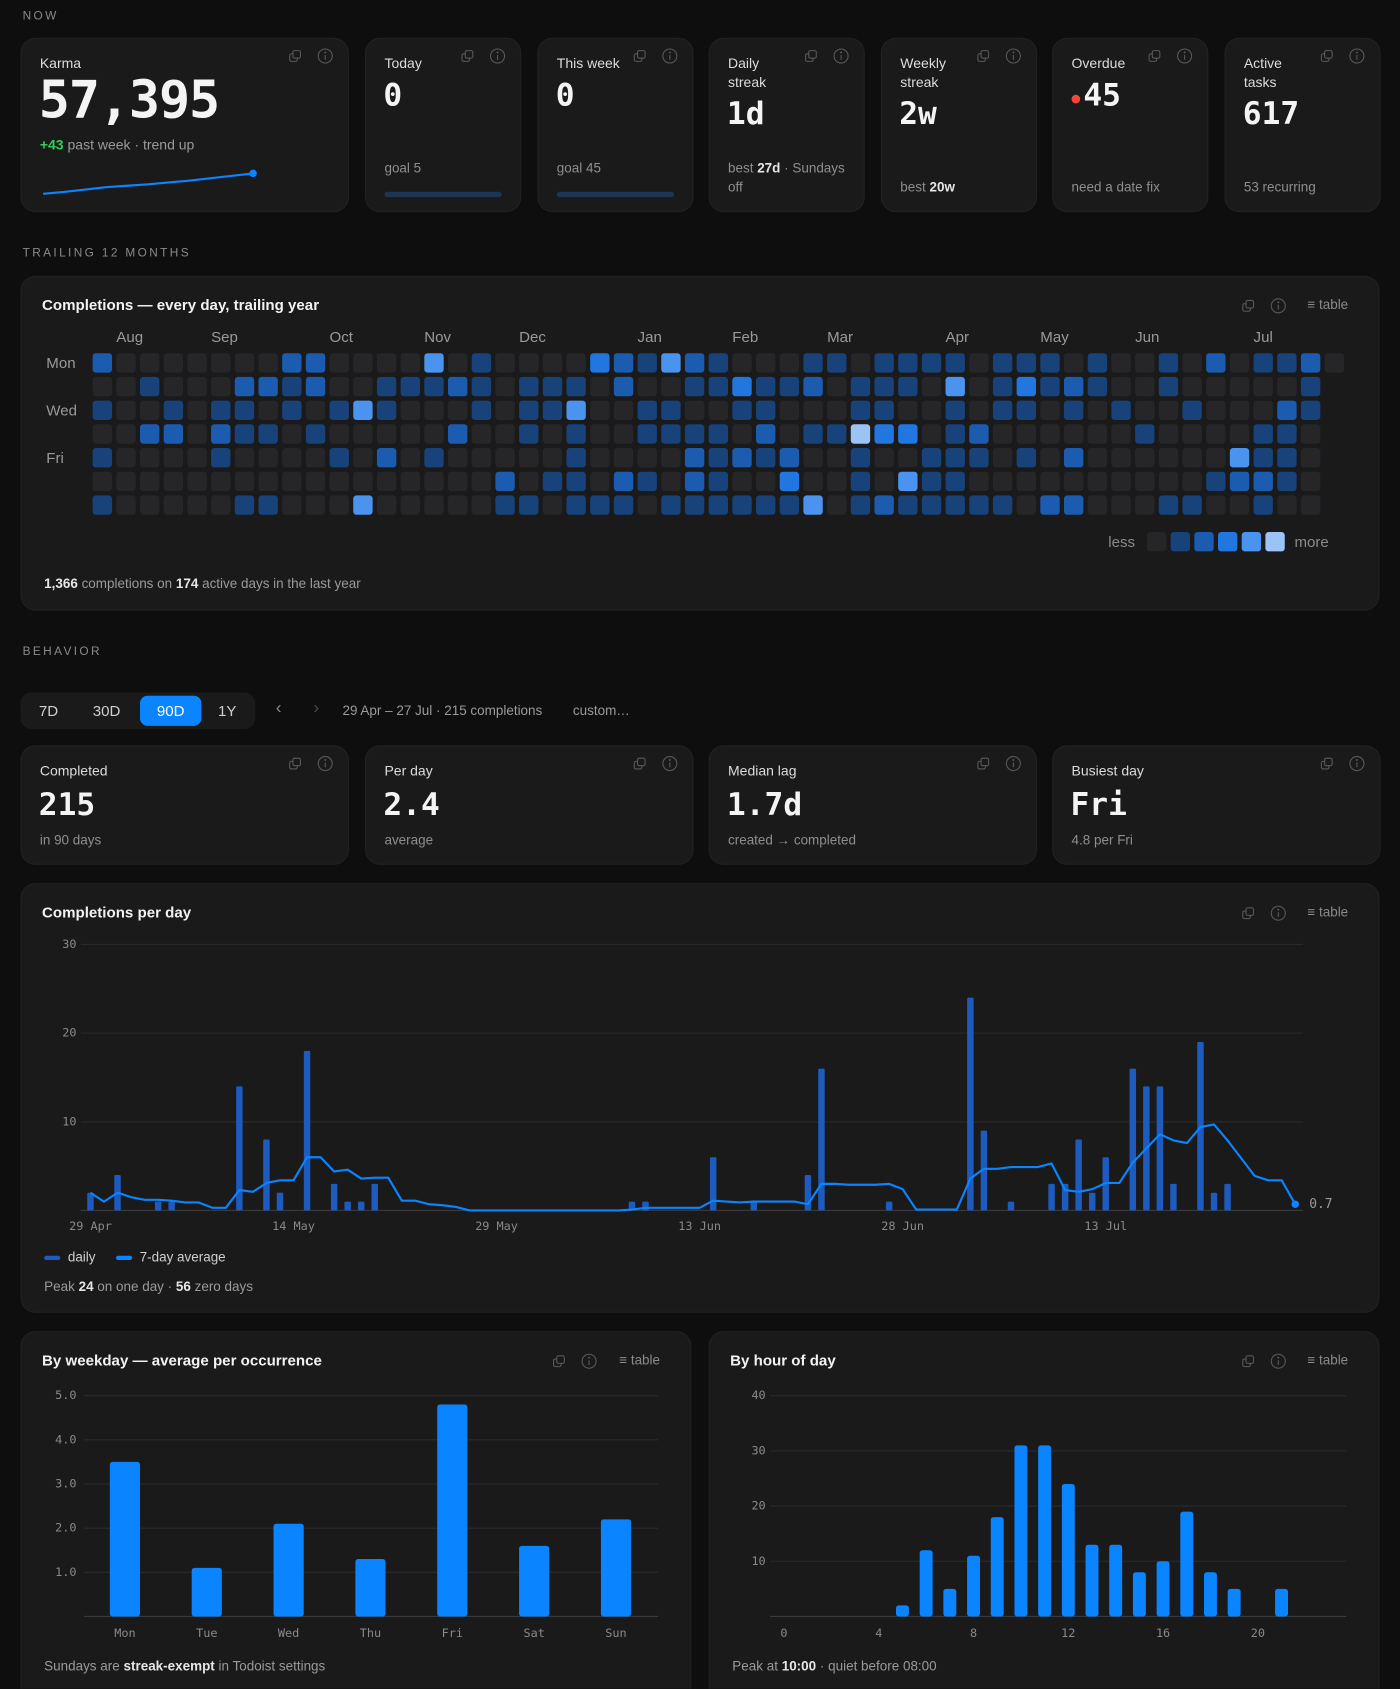  Describe the element at coordinates (923, 72) in the screenshot. I see `kpi-label: Weekly streak` at that location.